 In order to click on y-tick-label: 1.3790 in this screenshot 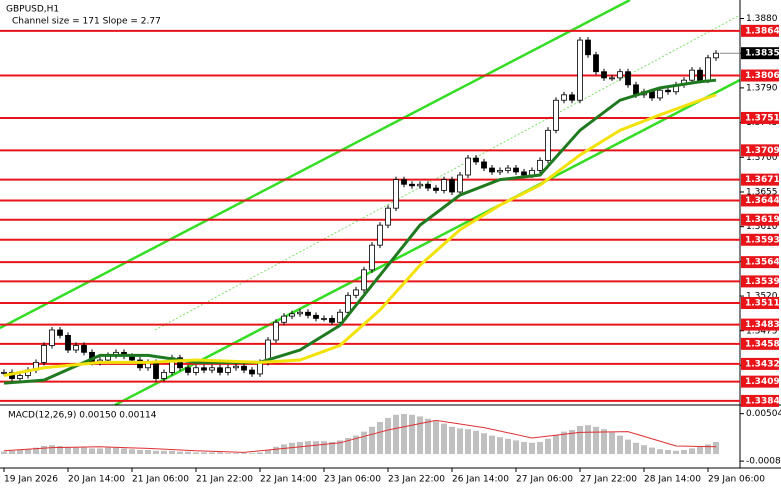, I will do `click(762, 88)`.